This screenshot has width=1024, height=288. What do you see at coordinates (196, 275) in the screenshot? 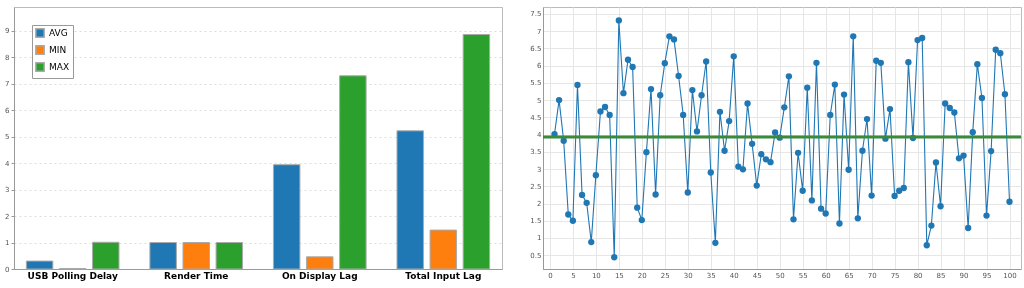
I see `x-tick-label: Render Time` at bounding box center [196, 275].